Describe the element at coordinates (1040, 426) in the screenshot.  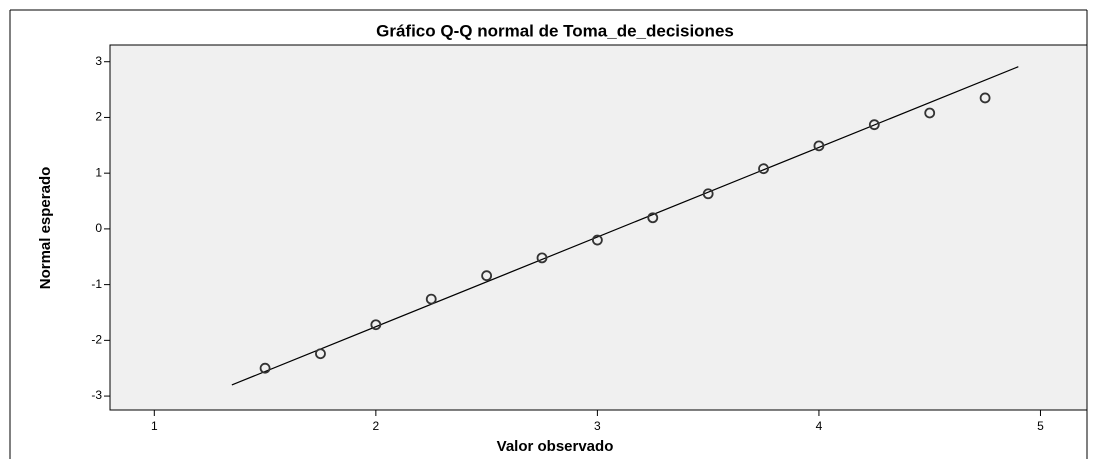
I see `x-tick-label: 5` at that location.